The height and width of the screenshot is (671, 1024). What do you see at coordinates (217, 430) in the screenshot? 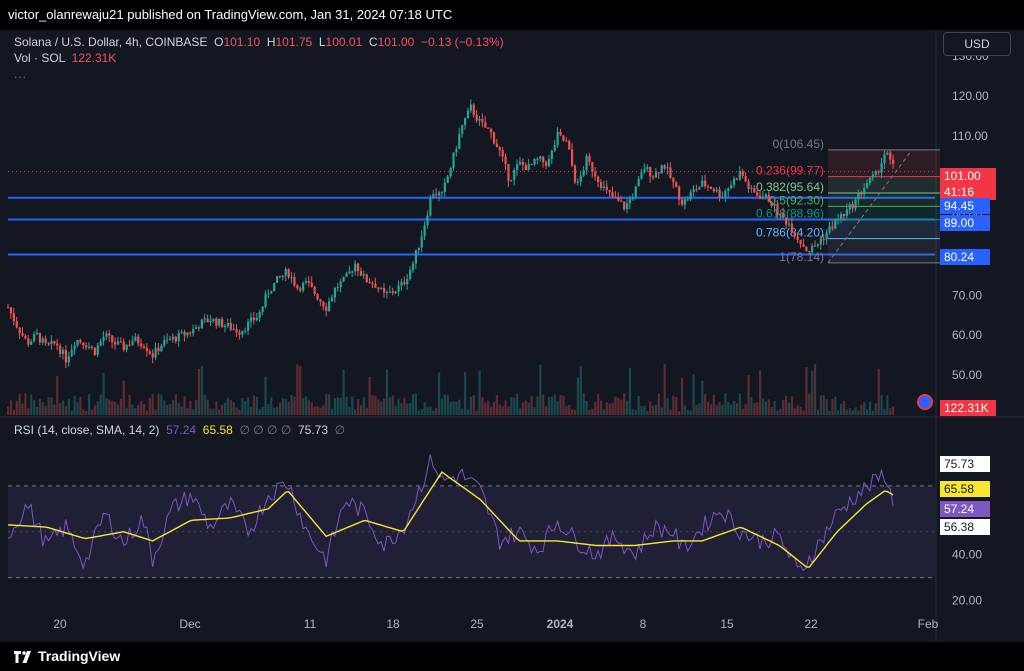
I see `rsi-sma-value: 65.58` at bounding box center [217, 430].